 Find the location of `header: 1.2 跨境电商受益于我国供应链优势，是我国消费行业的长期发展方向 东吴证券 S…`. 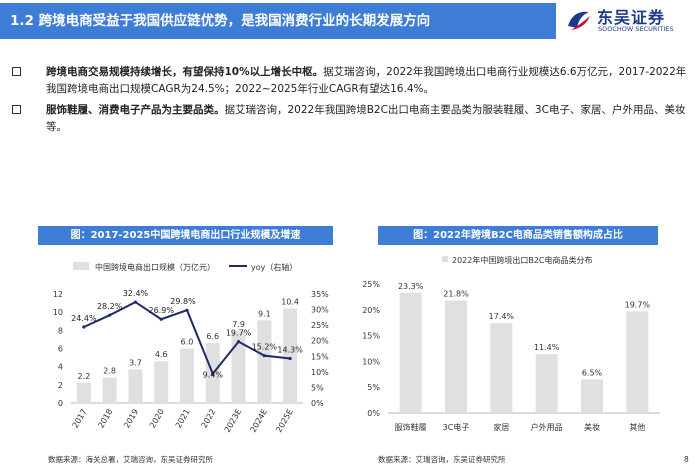

header: 1.2 跨境电商受益于我国供应链优势，是我国消费行业的长期发展方向 东吴证券 S… is located at coordinates (350, 22).